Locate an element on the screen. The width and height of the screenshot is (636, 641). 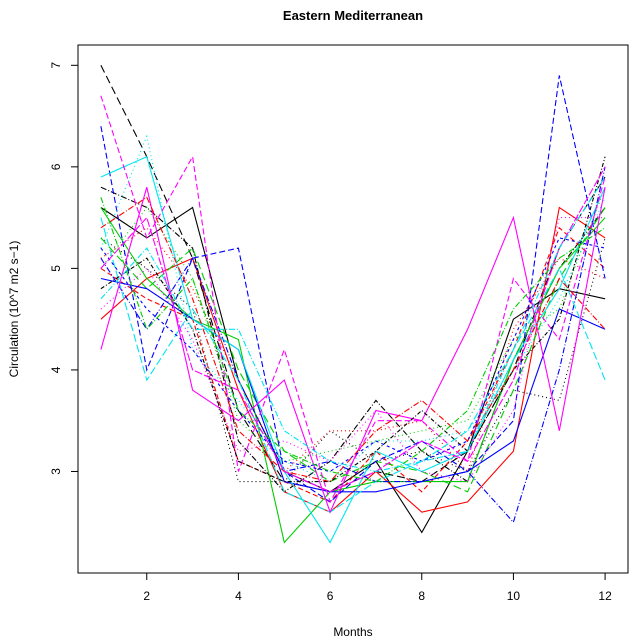
y-axis-label: Circulation (10^7 m2 s−1) is located at coordinates (14, 309).